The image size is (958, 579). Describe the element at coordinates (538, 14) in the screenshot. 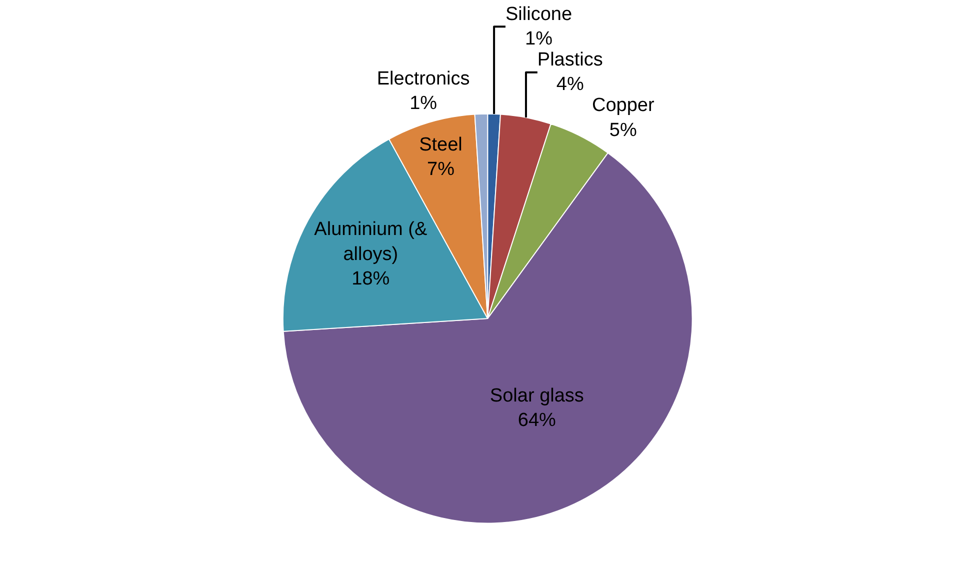

I see `slice-label: Silicone` at that location.